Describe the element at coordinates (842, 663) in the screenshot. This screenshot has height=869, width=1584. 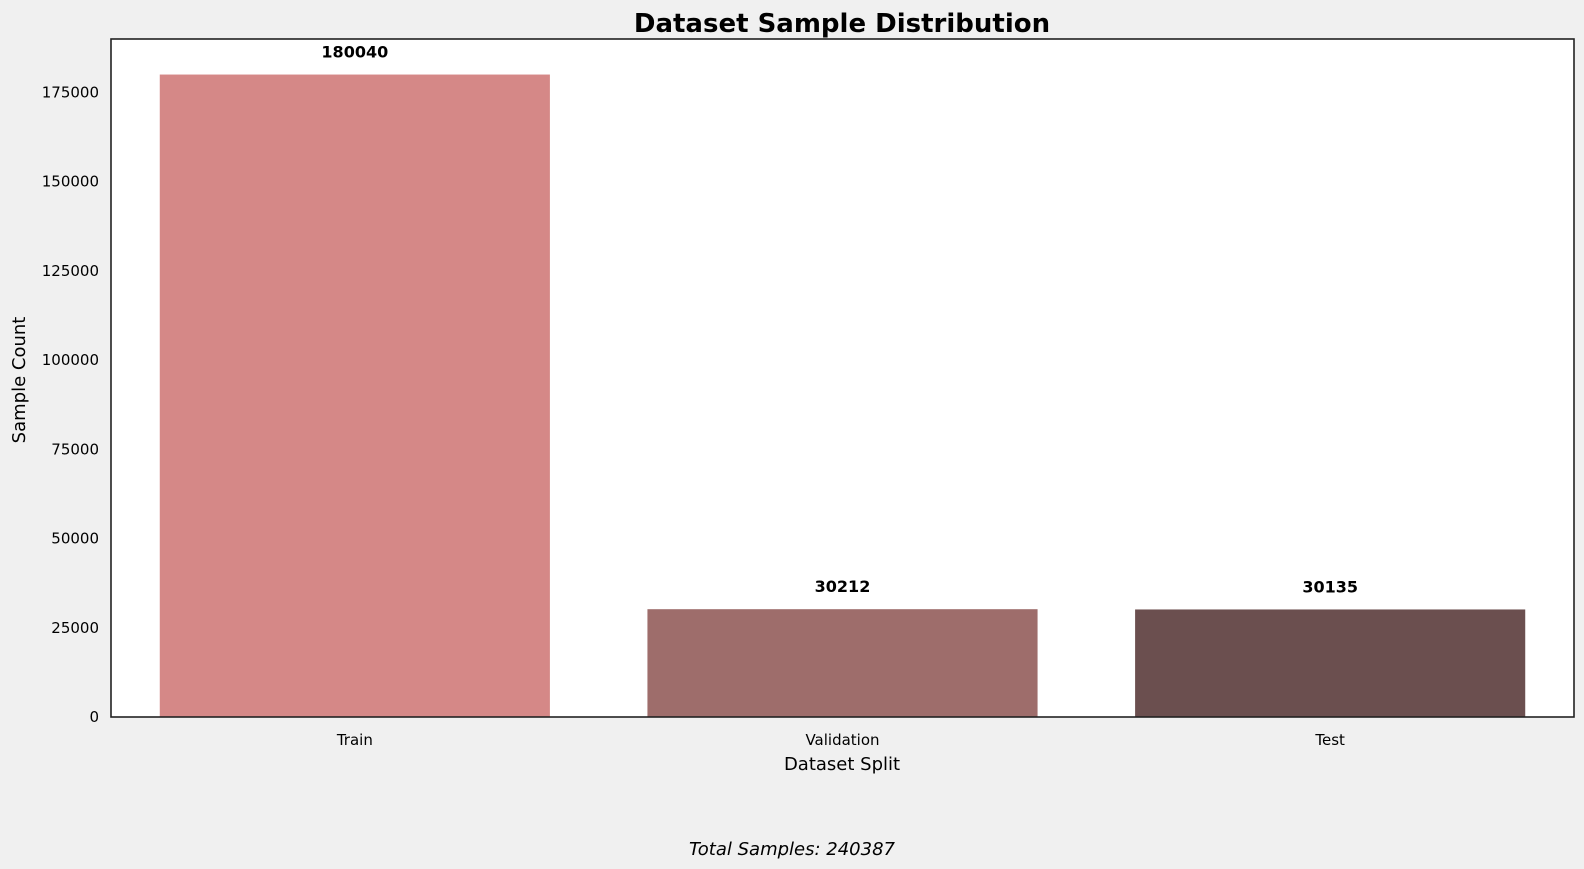
I see `bar-validation` at that location.